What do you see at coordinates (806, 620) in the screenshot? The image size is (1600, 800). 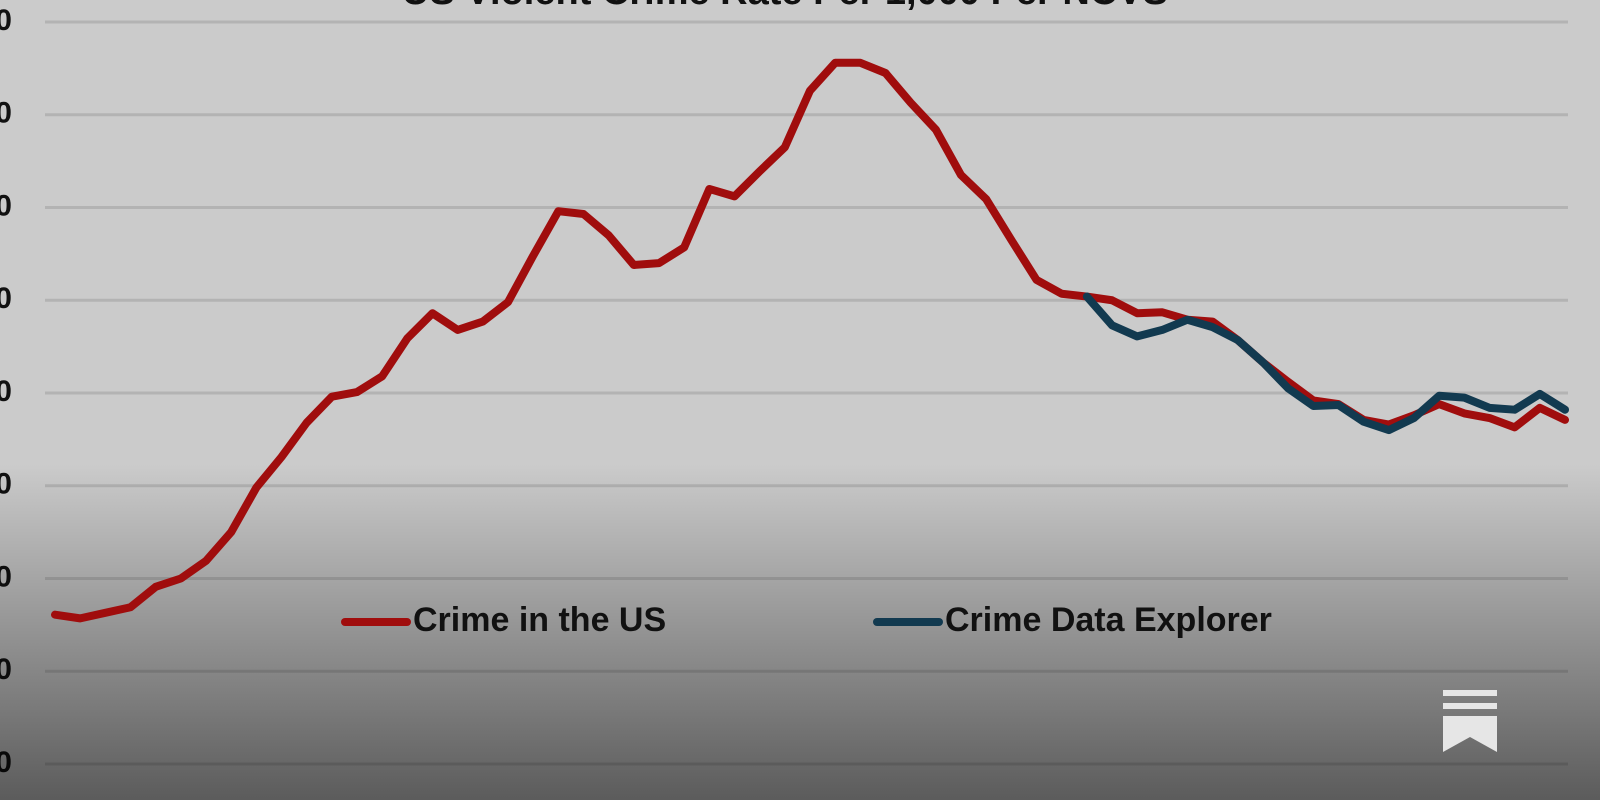 I see `legend: Crime in the US Crime Data Explorer` at bounding box center [806, 620].